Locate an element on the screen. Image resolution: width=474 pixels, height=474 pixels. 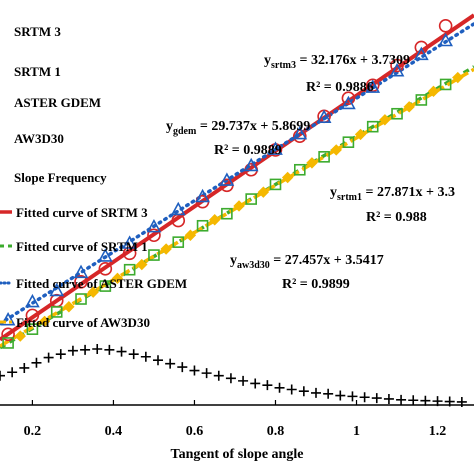
legend-entry-fit-srtm1: Fitted curve of SRTM 1 is located at coordinates (82, 246).